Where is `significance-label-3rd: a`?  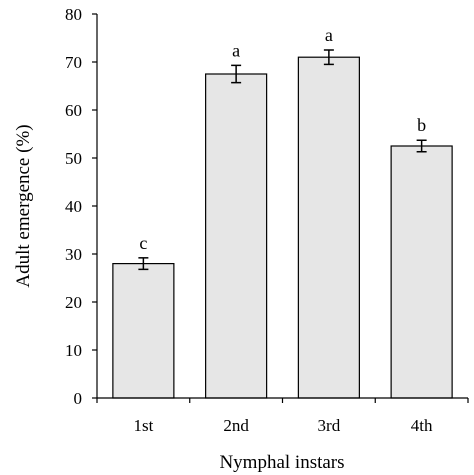
significance-label-3rd: a is located at coordinates (329, 35).